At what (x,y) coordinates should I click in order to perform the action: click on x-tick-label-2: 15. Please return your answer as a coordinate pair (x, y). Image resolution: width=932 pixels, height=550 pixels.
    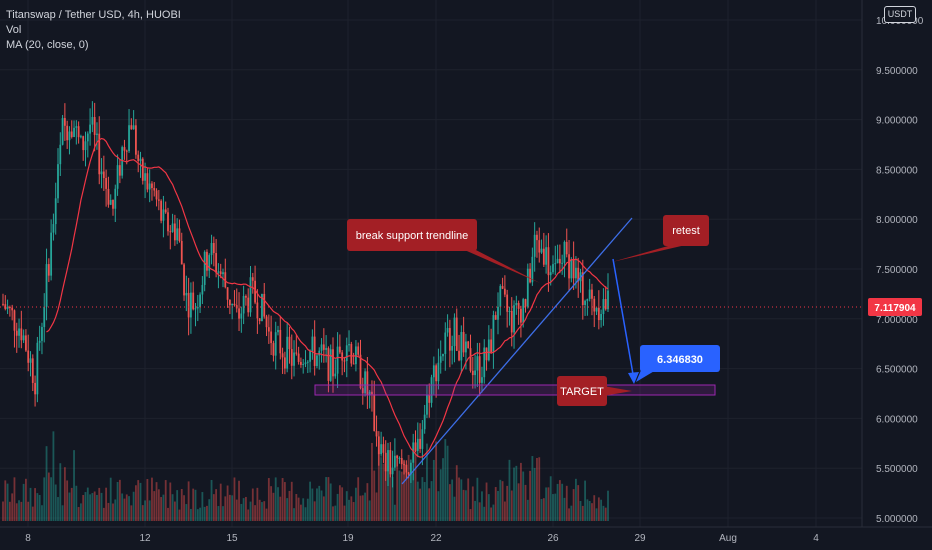
    Looking at the image, I should click on (232, 538).